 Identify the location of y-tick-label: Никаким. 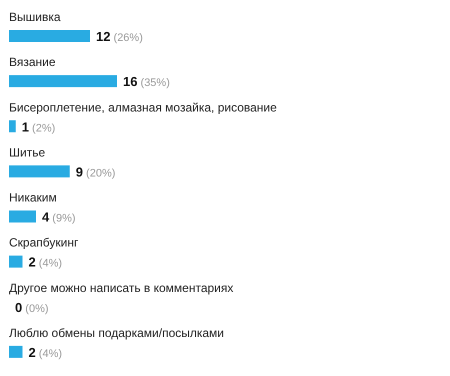
(33, 197).